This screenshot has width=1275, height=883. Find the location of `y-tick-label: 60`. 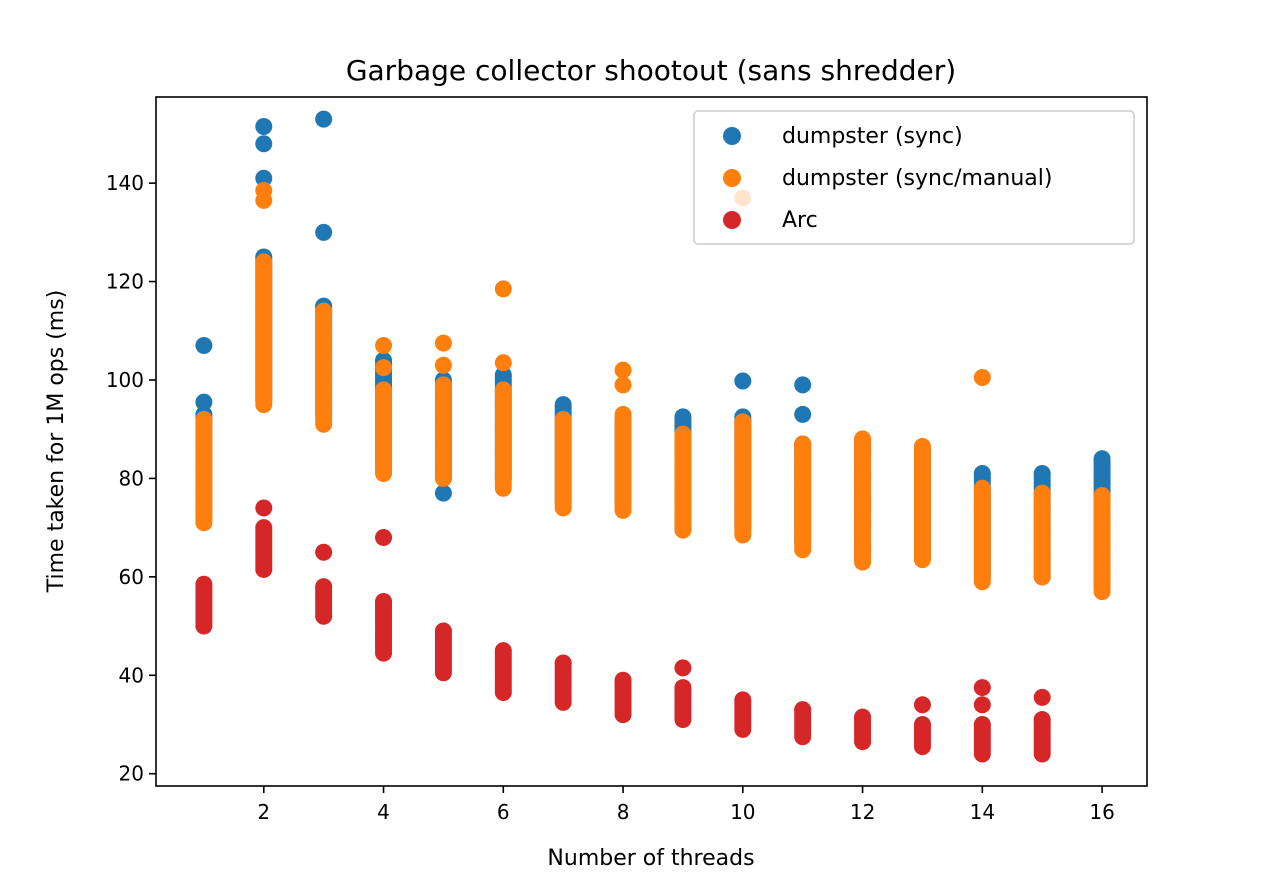

y-tick-label: 60 is located at coordinates (131, 577).